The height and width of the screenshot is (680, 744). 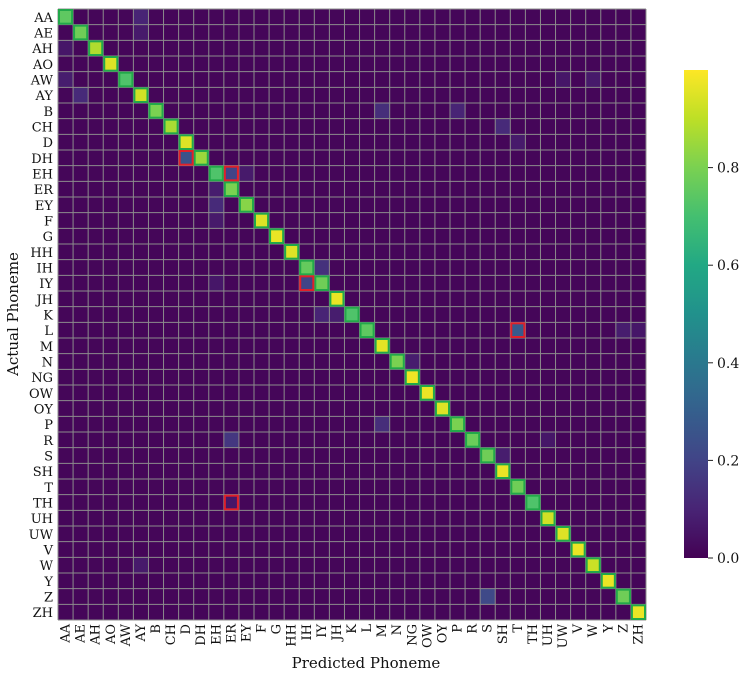 I want to click on cell-NG-DH, so click(x=201, y=377).